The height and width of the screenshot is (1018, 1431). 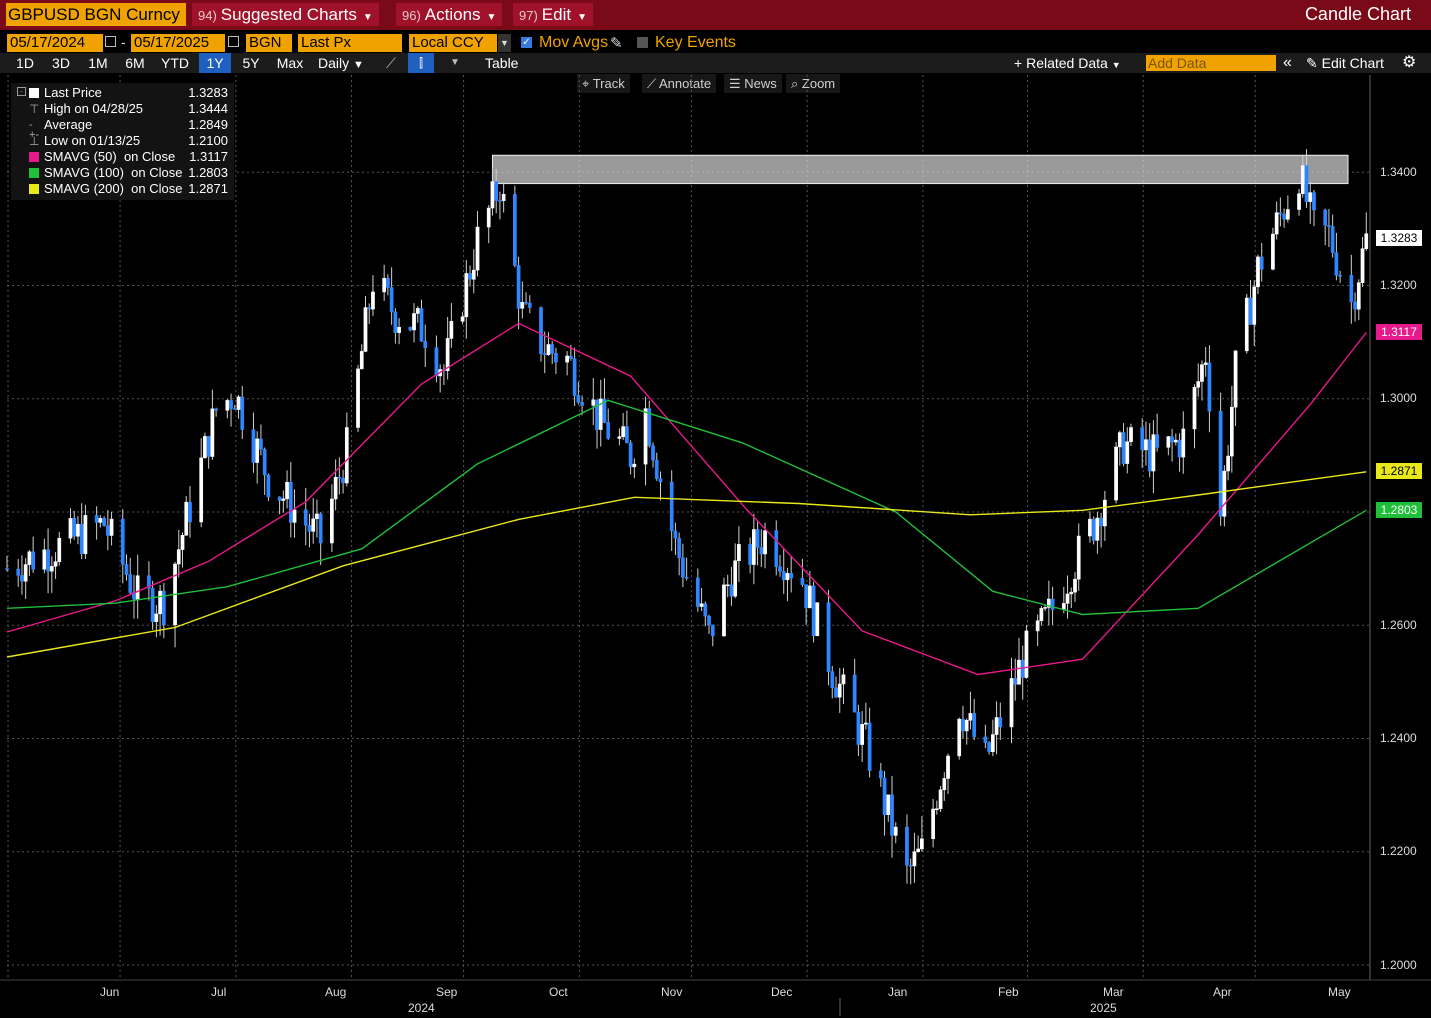 What do you see at coordinates (553, 14) in the screenshot?
I see `edit-menu: 97) Edit ▼` at bounding box center [553, 14].